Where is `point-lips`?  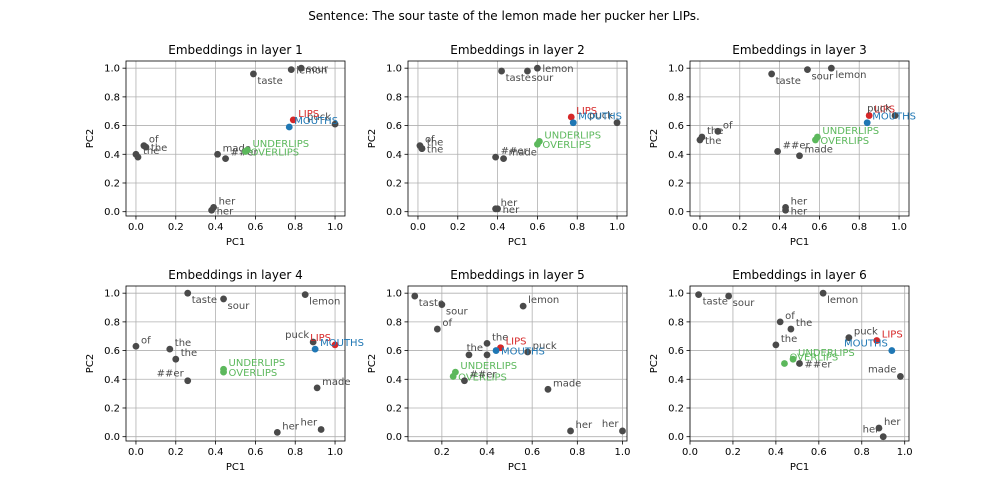 point-lips is located at coordinates (293, 120).